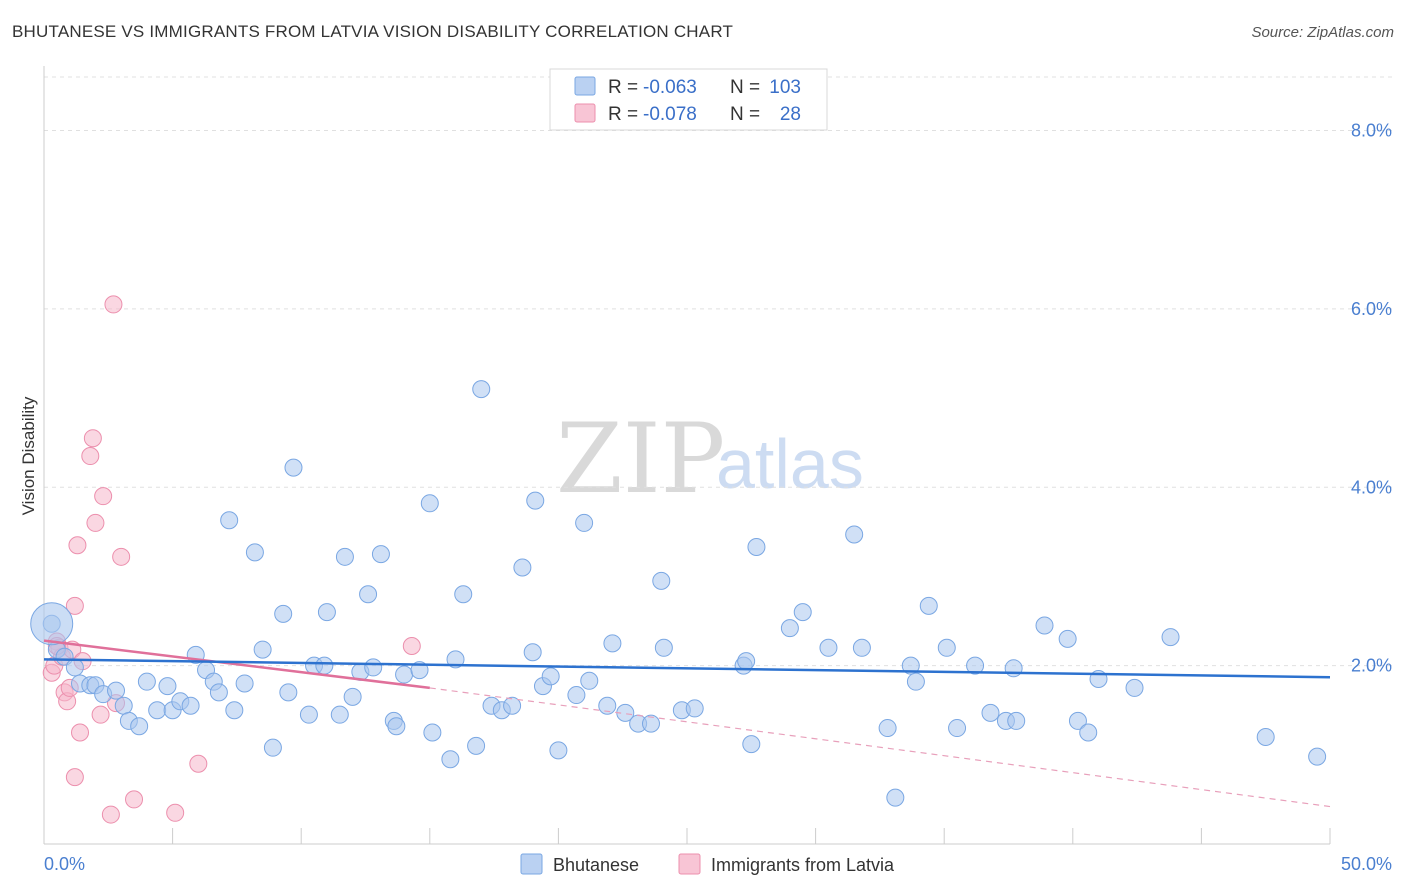 The width and height of the screenshot is (1406, 892). I want to click on watermark-zip: ZIP, so click(640, 459).